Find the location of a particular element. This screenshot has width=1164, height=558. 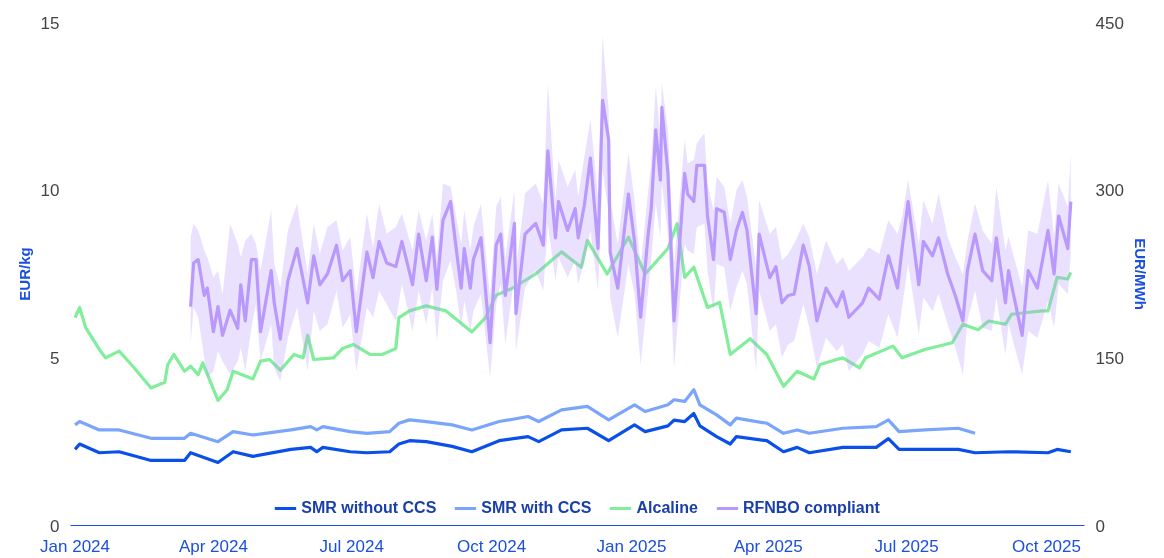

legend-label: SMR with CCS is located at coordinates (536, 508).